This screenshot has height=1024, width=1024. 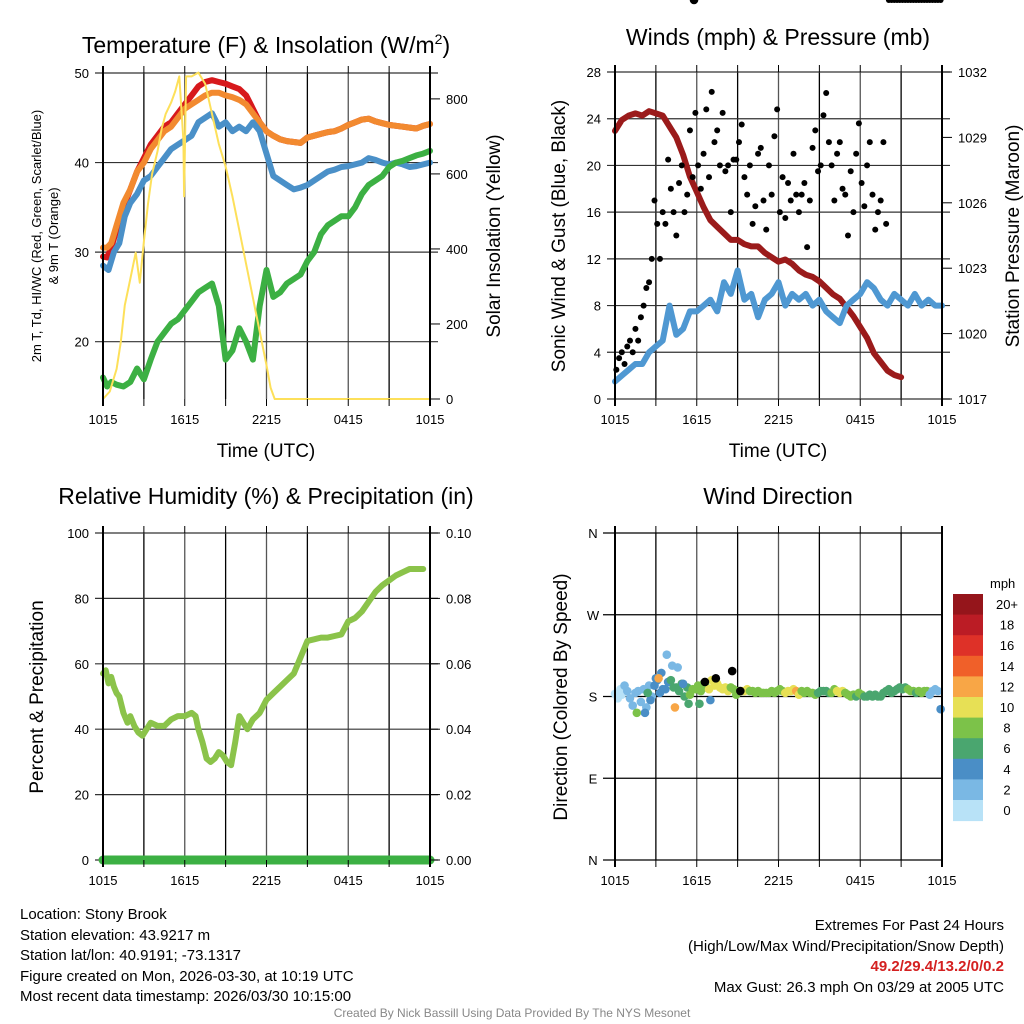 What do you see at coordinates (82, 73) in the screenshot?
I see `y-tick-label: 50` at bounding box center [82, 73].